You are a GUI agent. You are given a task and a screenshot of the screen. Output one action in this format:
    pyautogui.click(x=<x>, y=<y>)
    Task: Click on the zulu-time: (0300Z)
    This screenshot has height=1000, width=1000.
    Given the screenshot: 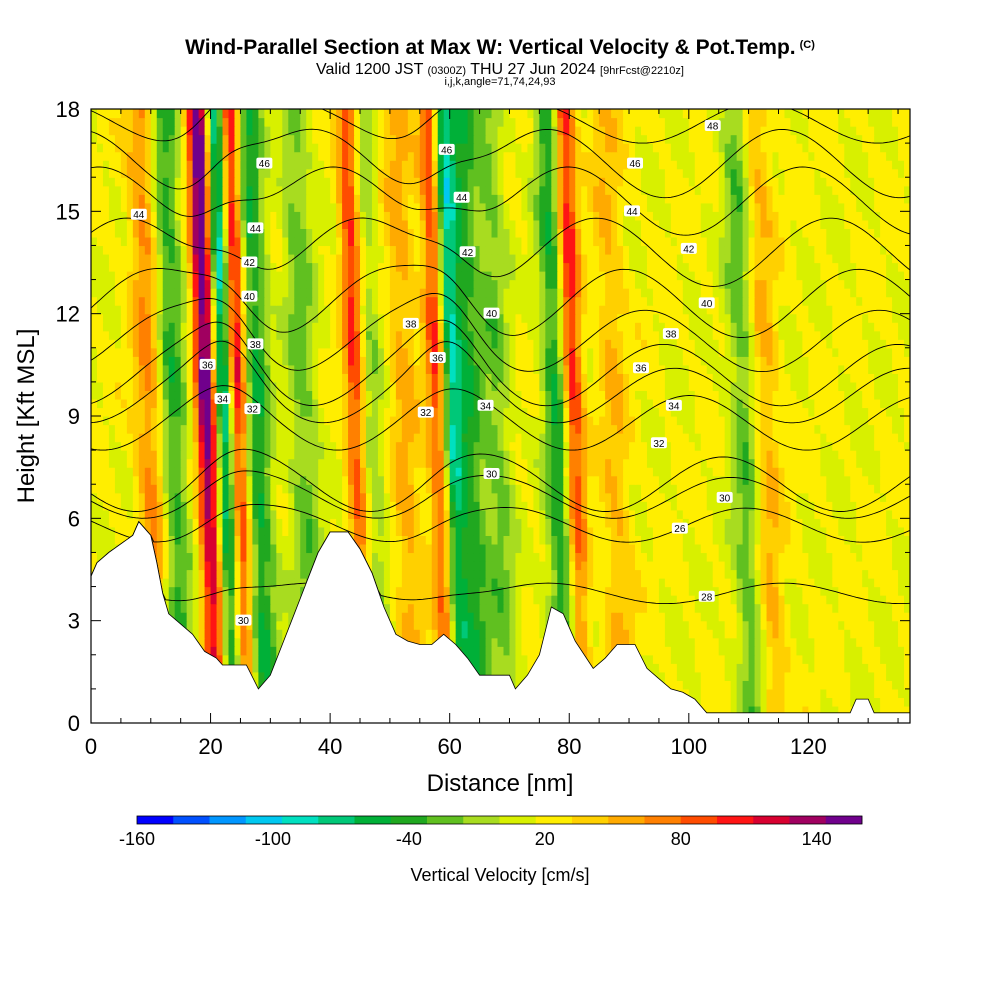 What is the action you would take?
    pyautogui.click(x=447, y=71)
    